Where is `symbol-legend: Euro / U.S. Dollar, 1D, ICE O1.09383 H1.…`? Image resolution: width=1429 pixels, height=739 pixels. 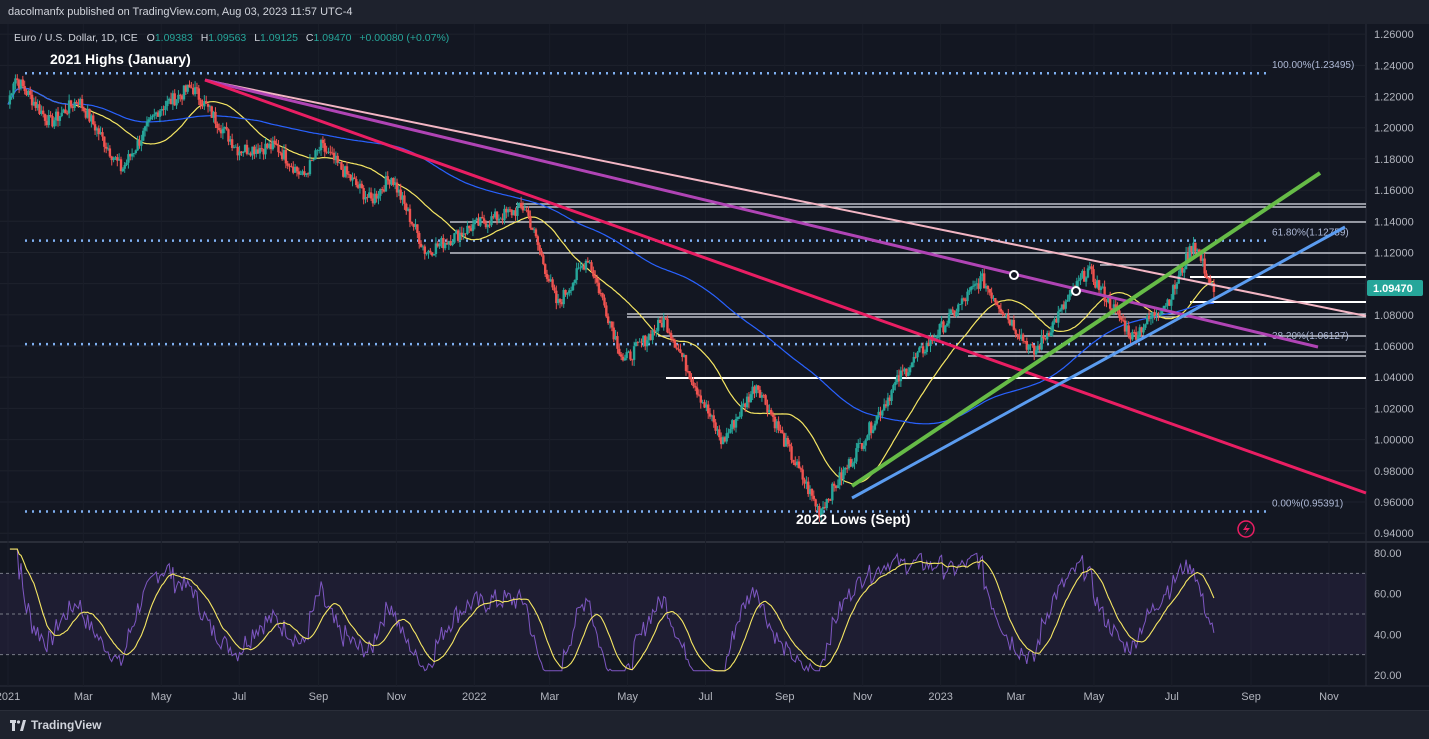
symbol-legend: Euro / U.S. Dollar, 1D, ICE O1.09383 H1.… is located at coordinates (231, 38).